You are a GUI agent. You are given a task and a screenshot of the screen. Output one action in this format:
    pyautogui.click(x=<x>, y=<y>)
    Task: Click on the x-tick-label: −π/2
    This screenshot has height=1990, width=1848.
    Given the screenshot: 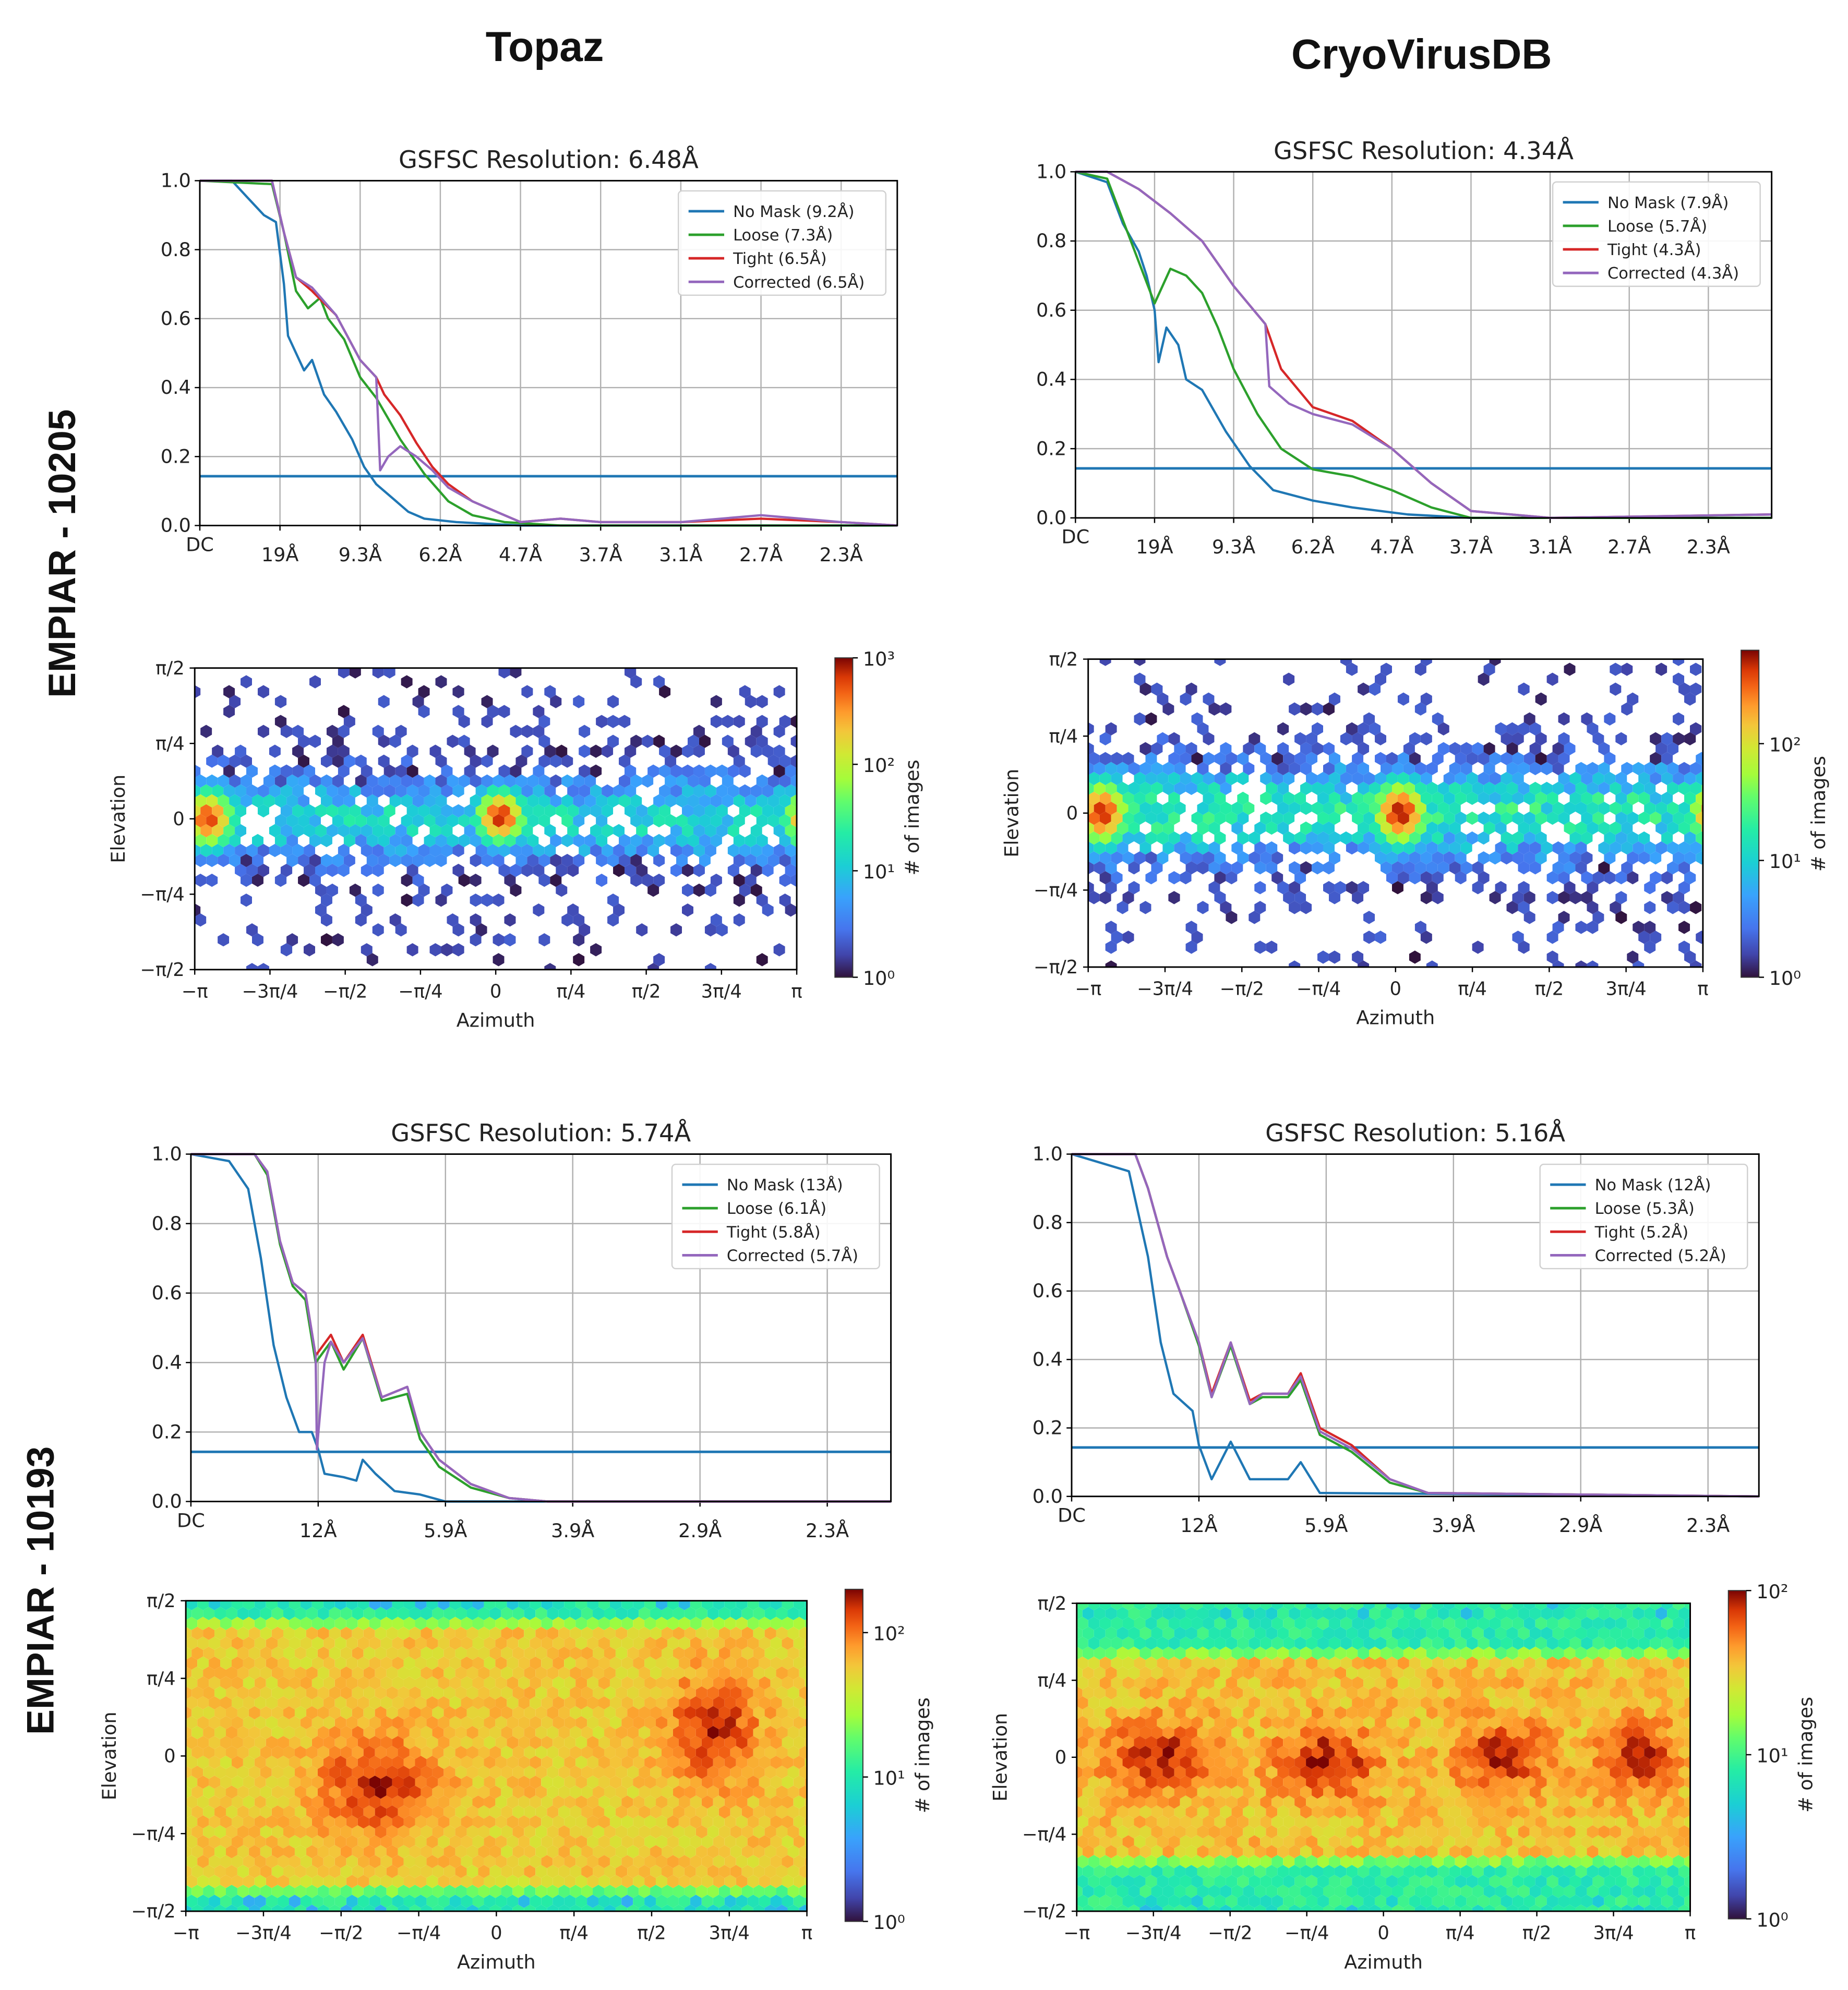 What is the action you would take?
    pyautogui.click(x=345, y=991)
    